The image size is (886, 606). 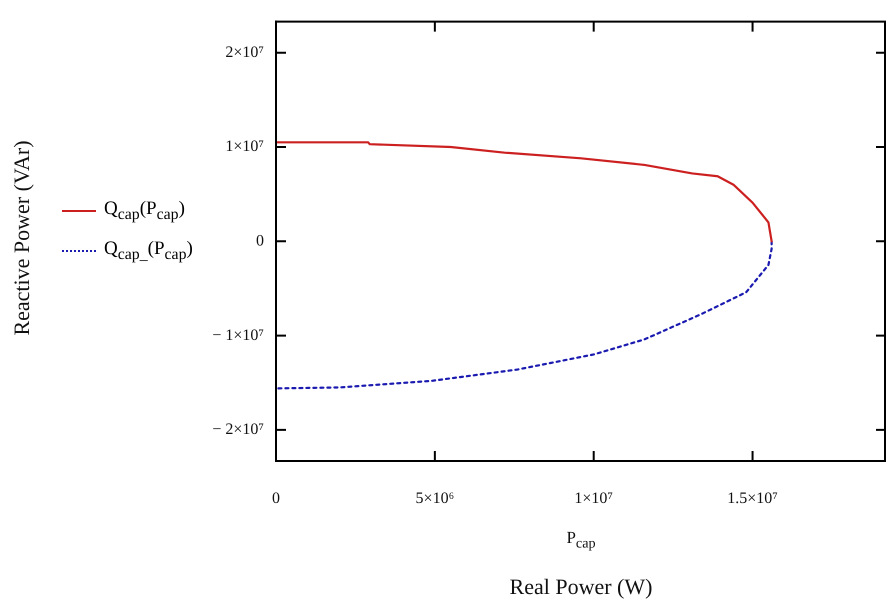 What do you see at coordinates (22, 238) in the screenshot?
I see `text: Reactive Power (VAr)` at bounding box center [22, 238].